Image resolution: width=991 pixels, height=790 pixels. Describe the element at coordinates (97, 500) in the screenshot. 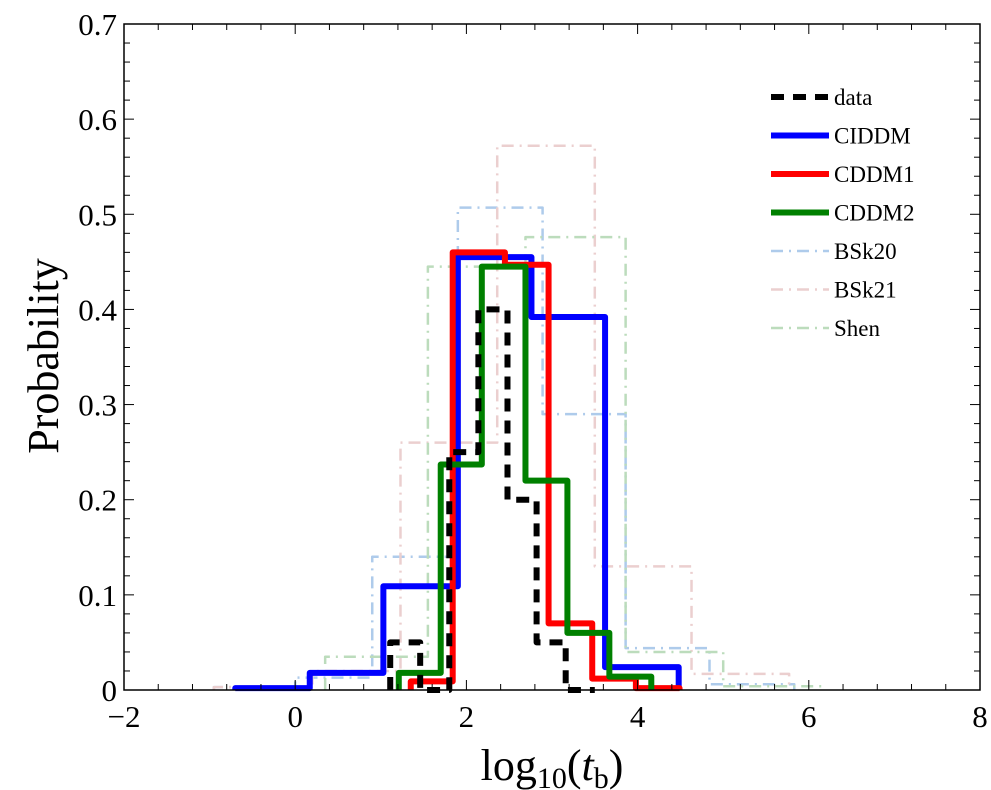

I see `y-tick-label: 0.2` at that location.